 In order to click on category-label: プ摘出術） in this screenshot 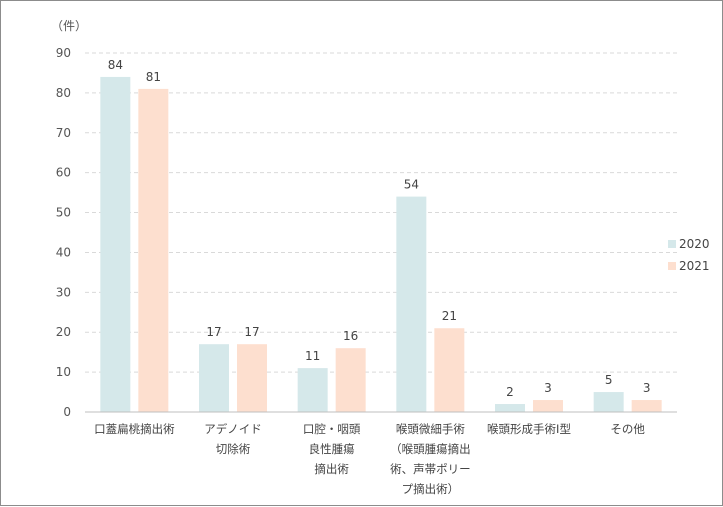, I will do `click(431, 489)`.